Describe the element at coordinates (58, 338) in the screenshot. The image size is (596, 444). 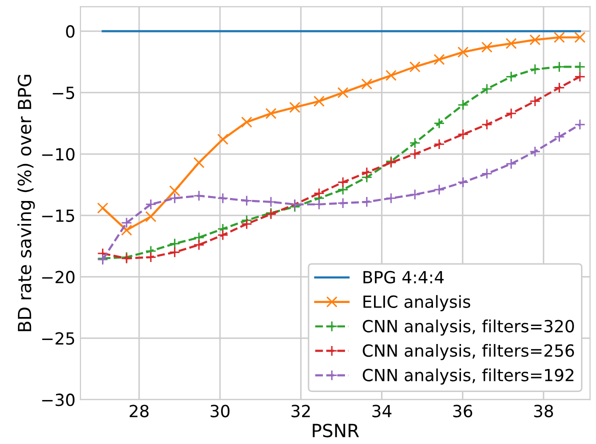
I see `y-tick-label: −25` at that location.